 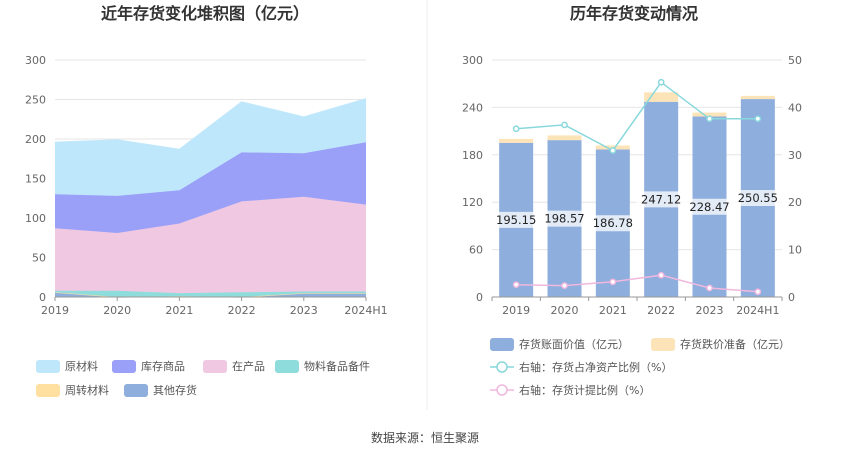 What do you see at coordinates (795, 202) in the screenshot?
I see `y2-tick-label: 20` at bounding box center [795, 202].